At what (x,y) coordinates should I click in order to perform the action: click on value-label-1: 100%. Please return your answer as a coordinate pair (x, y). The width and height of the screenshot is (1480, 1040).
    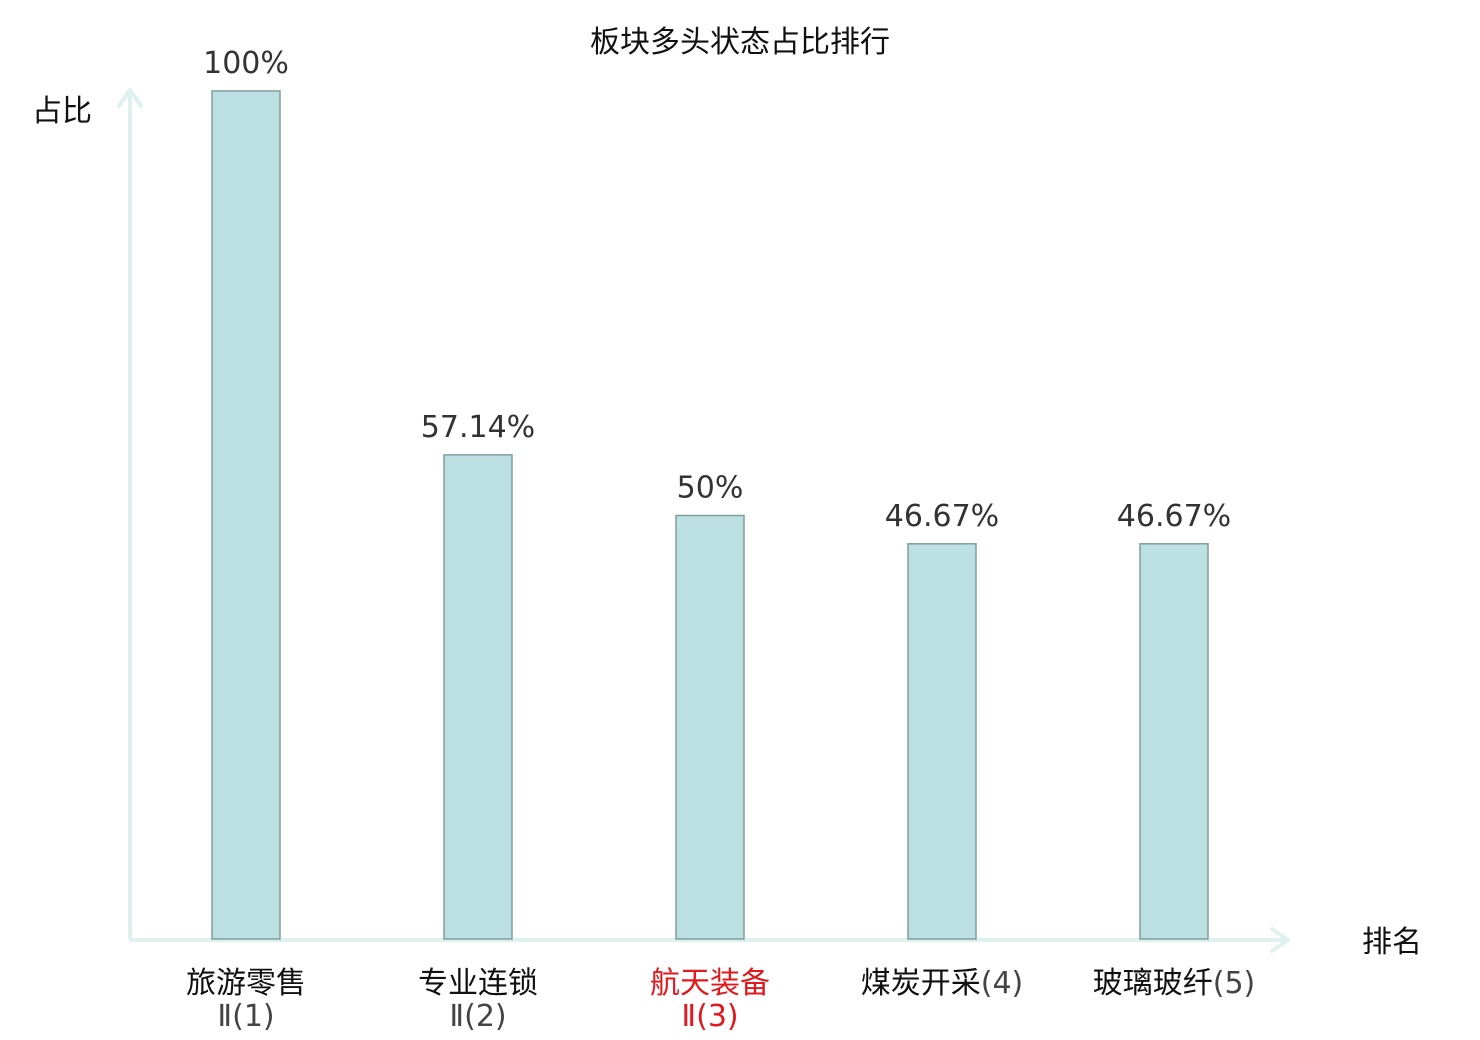
    Looking at the image, I should click on (246, 63).